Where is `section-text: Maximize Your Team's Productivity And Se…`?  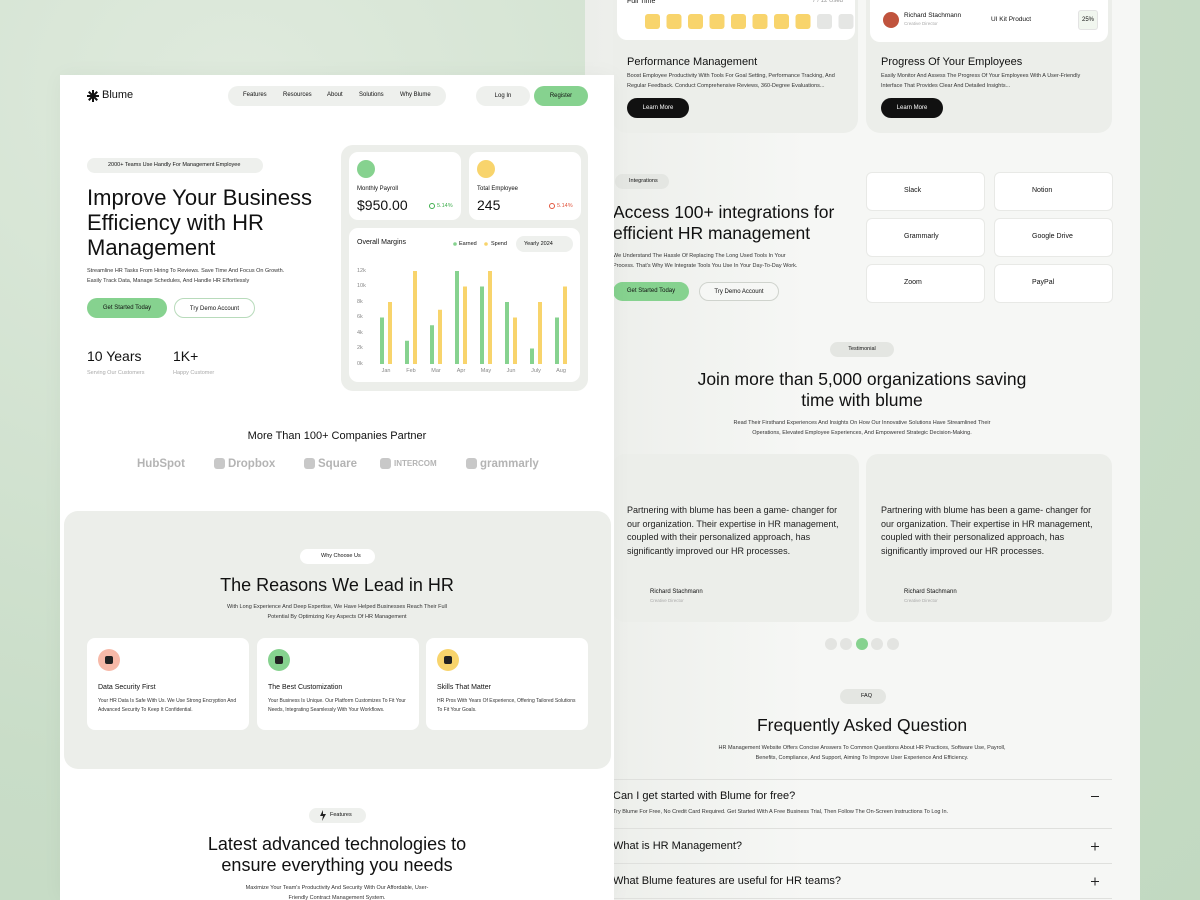
section-text: Maximize Your Team's Productivity And Se… is located at coordinates (337, 892).